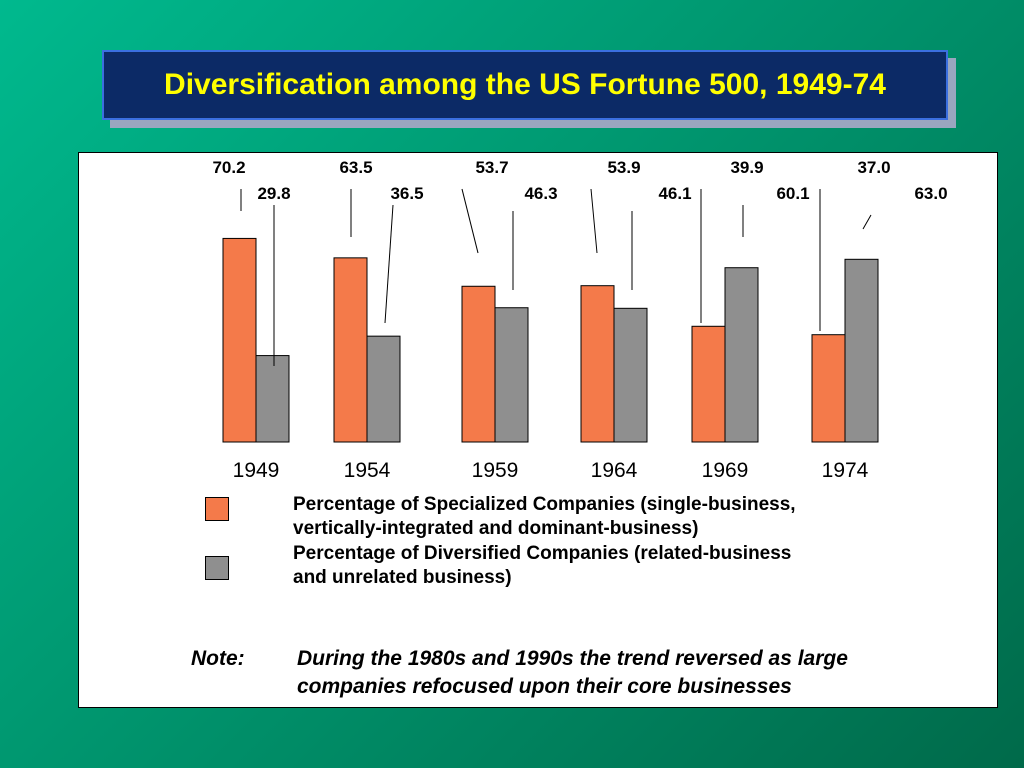 This screenshot has height=768, width=1024. Describe the element at coordinates (614, 470) in the screenshot. I see `x-tick-label-1964: 1964` at that location.